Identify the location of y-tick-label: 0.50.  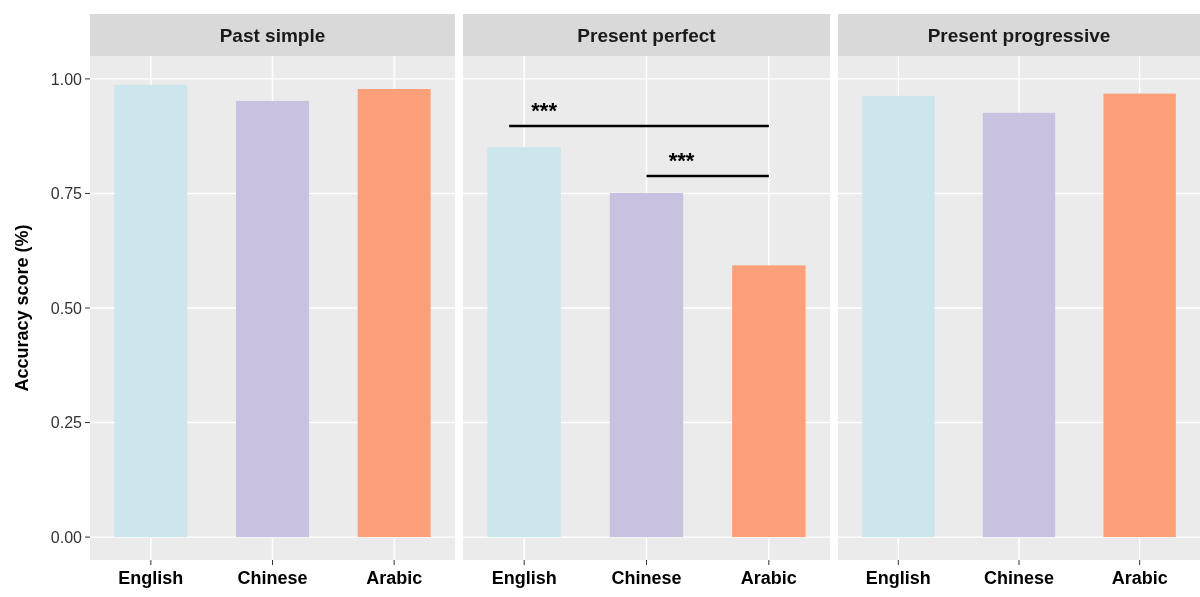
(66, 308).